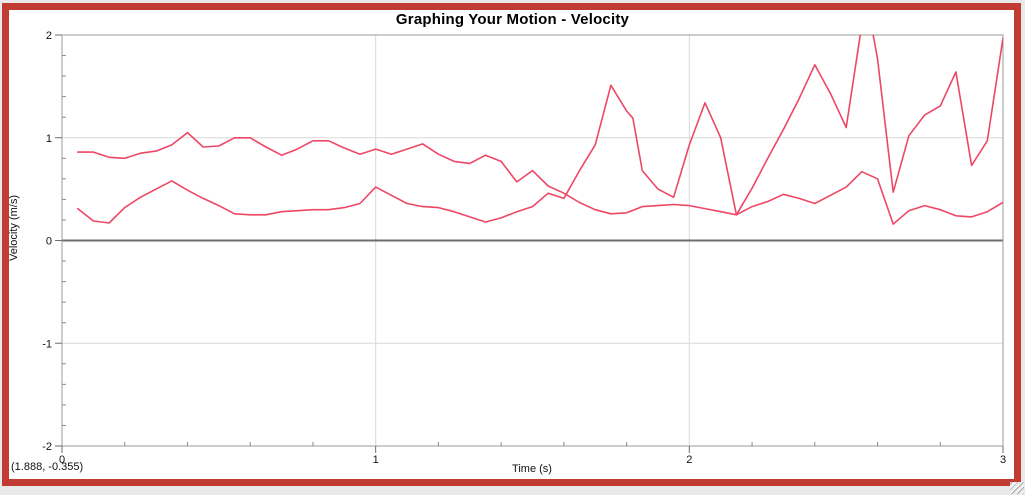  What do you see at coordinates (49, 139) in the screenshot?
I see `y-tick-label: 1` at bounding box center [49, 139].